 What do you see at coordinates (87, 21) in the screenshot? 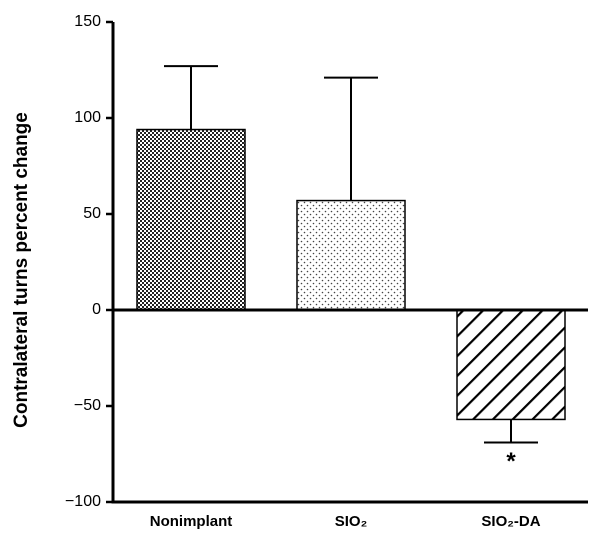
I see `y-tick-label: 150` at bounding box center [87, 21].